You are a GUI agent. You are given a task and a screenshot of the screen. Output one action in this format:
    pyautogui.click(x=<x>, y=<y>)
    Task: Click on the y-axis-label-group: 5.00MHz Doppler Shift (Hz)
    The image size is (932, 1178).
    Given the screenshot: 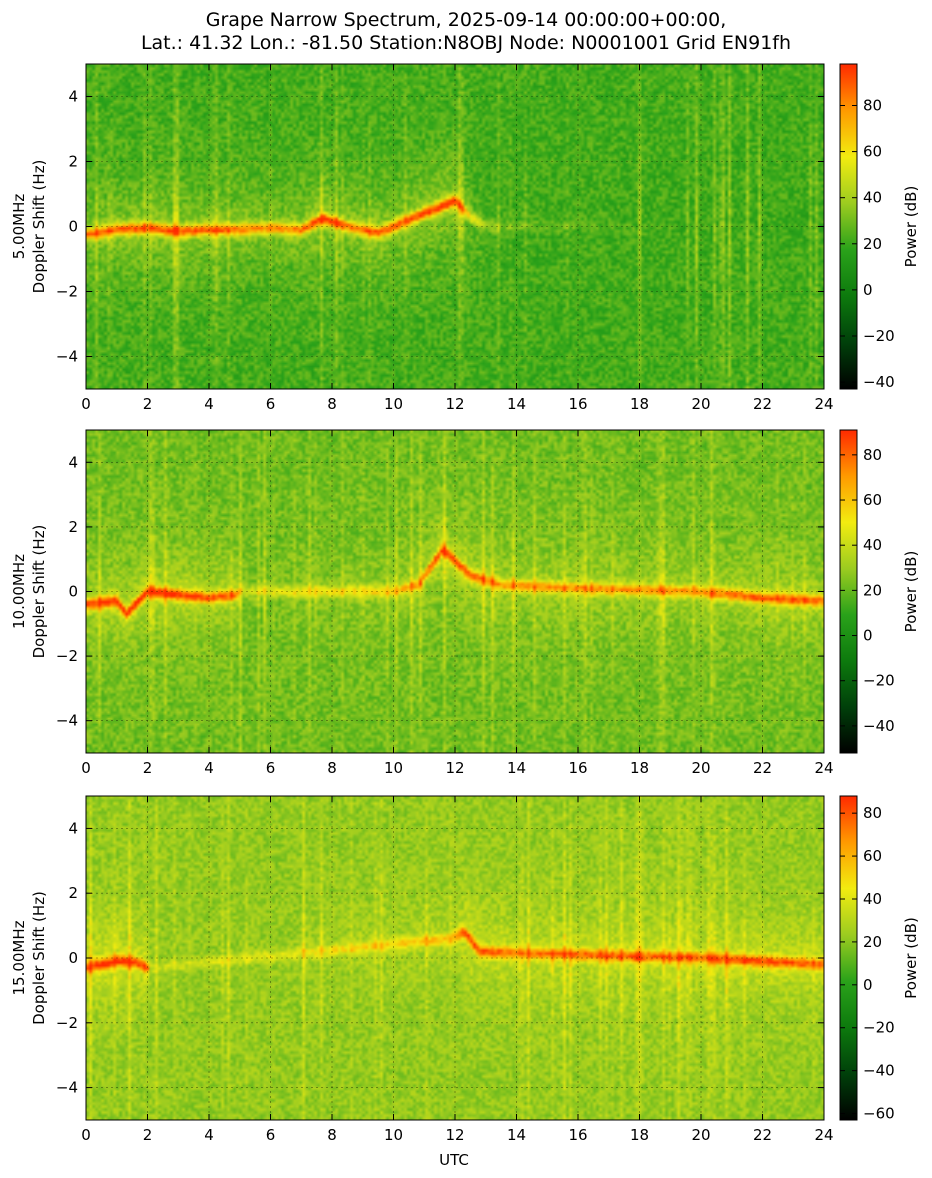 What is the action you would take?
    pyautogui.click(x=29, y=227)
    